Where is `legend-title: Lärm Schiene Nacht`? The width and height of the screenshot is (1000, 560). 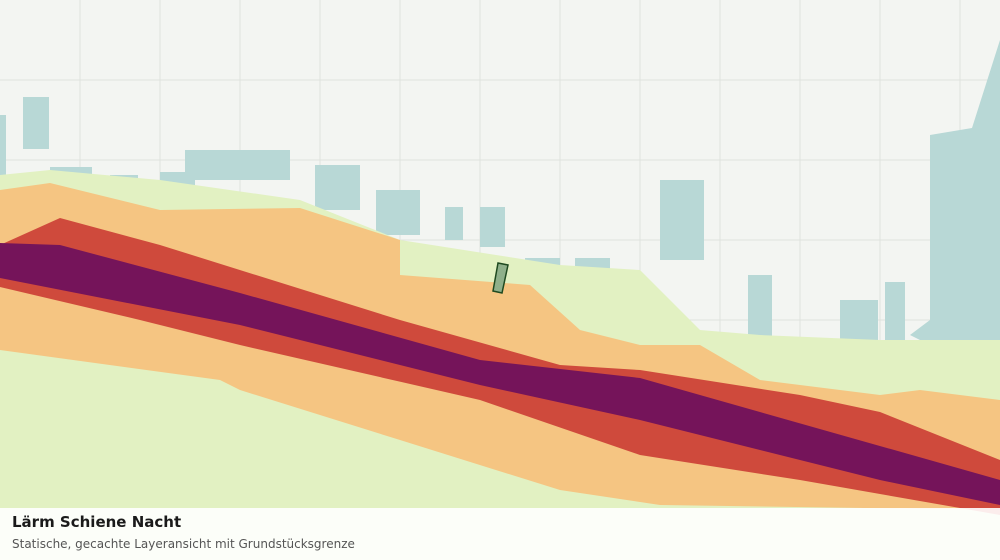 legend-title: Lärm Schiene Nacht is located at coordinates (97, 522).